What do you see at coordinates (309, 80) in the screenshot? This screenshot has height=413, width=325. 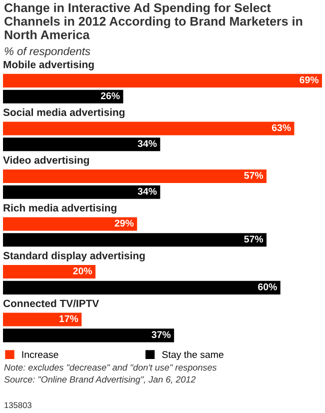 I see `data-label: 69%` at bounding box center [309, 80].